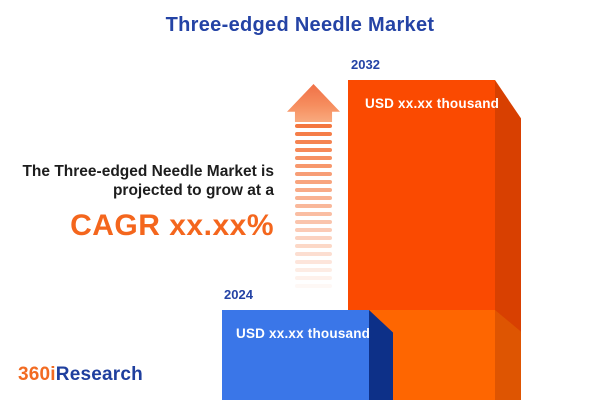 The height and width of the screenshot is (400, 600). What do you see at coordinates (313, 103) in the screenshot?
I see `growth-arrow-icon` at bounding box center [313, 103].